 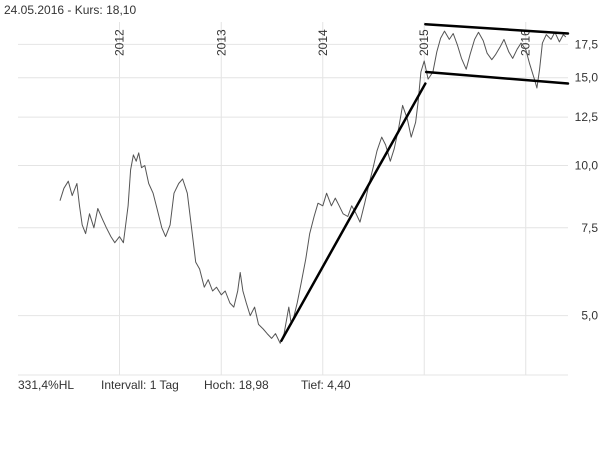 What do you see at coordinates (253, 385) in the screenshot?
I see `footer-high-value: 18,98` at bounding box center [253, 385].